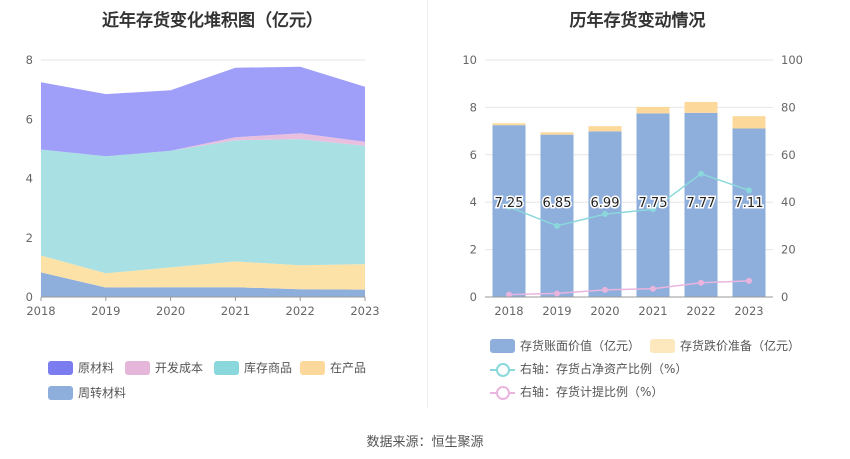 The image size is (850, 459). I want to click on bar-value-label: 7.77, so click(701, 203).